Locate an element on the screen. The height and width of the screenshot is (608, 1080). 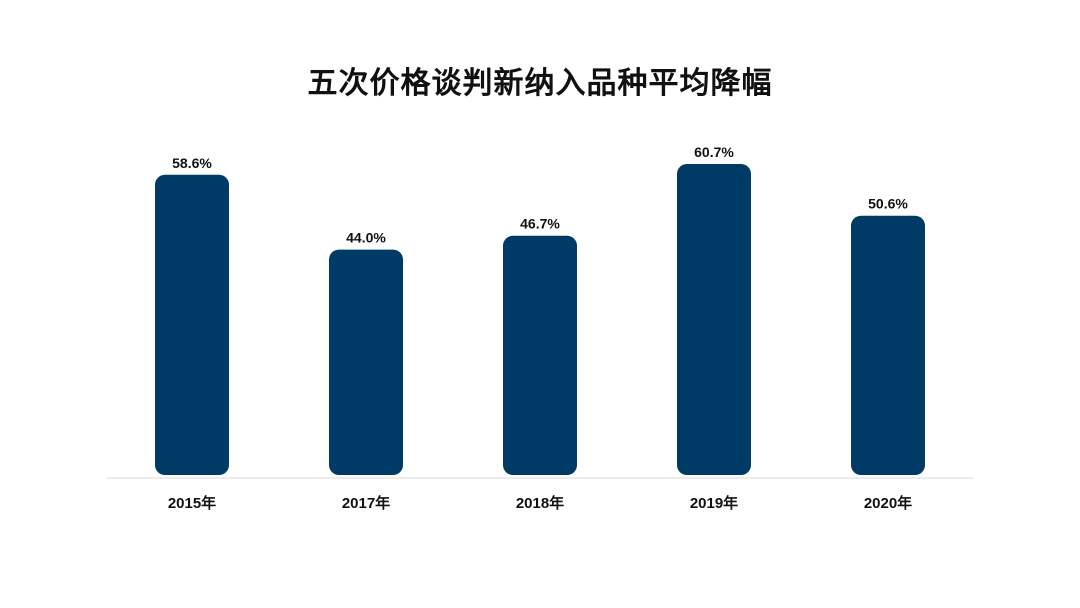
x-tick-label-0: 2015年 is located at coordinates (192, 503).